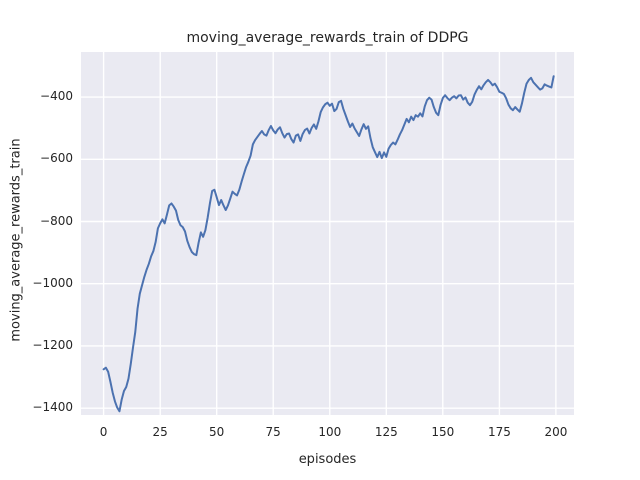 The width and height of the screenshot is (640, 480). Describe the element at coordinates (327, 459) in the screenshot. I see `x-axis-label: episodes` at that location.